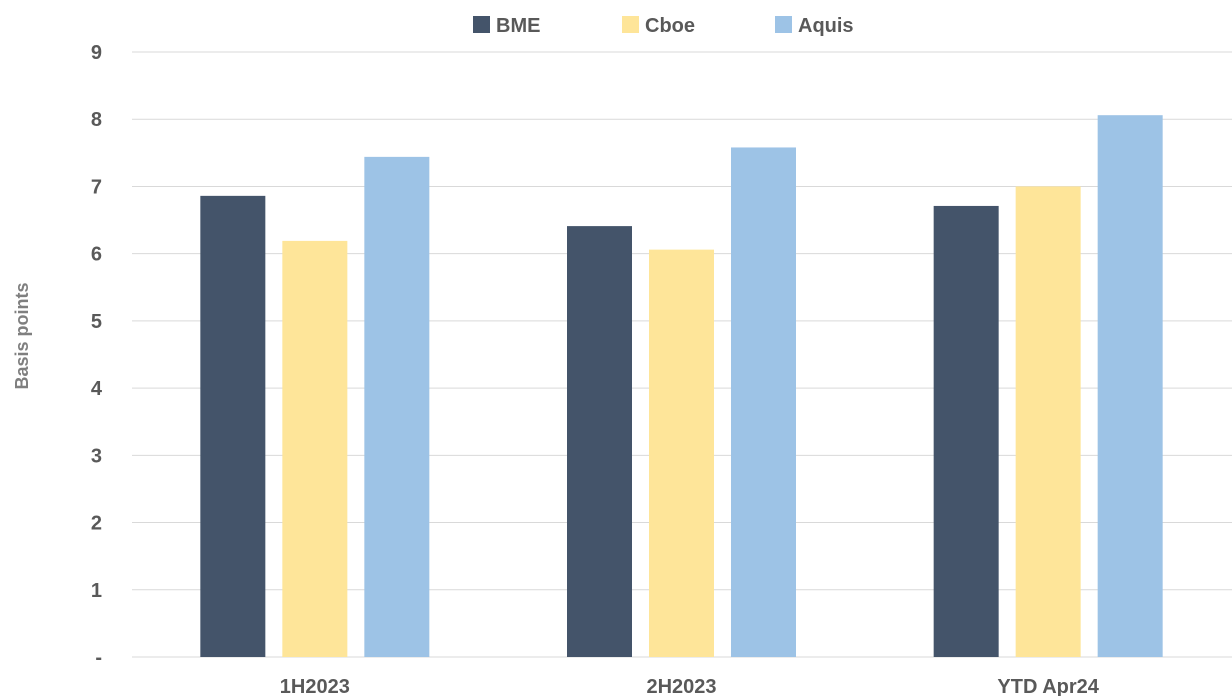 The width and height of the screenshot is (1232, 696). I want to click on y-tick-label: 1, so click(96, 591).